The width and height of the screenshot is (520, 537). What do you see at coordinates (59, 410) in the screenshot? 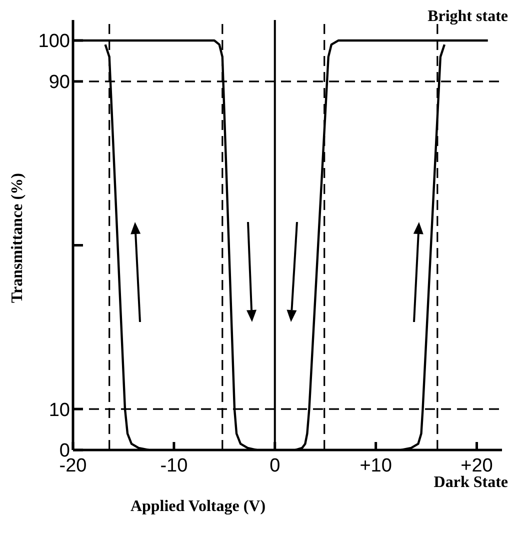
I see `y-tick-label: 10` at bounding box center [59, 410].